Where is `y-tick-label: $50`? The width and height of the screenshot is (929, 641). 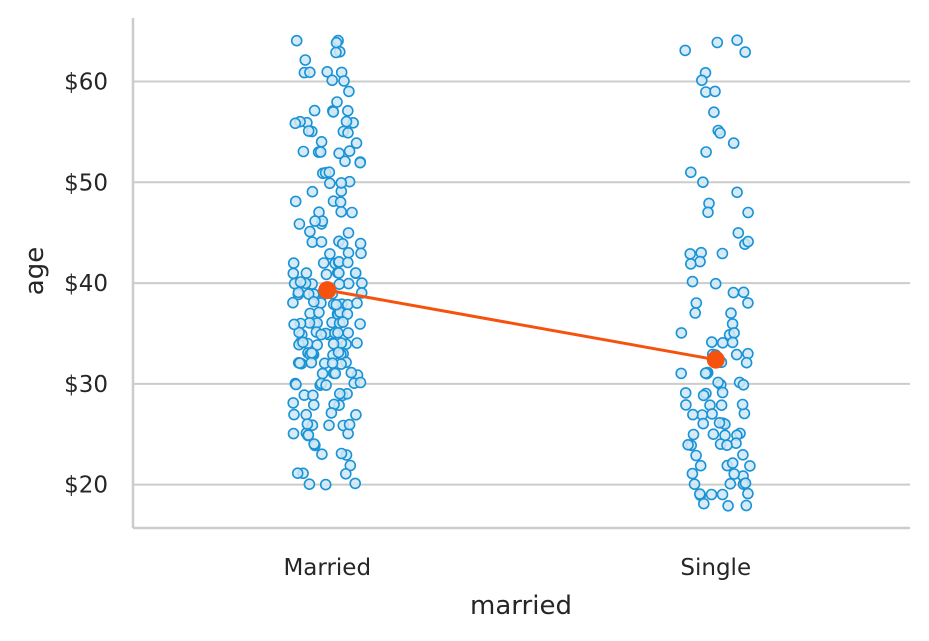 y-tick-label: $50 is located at coordinates (86, 183).